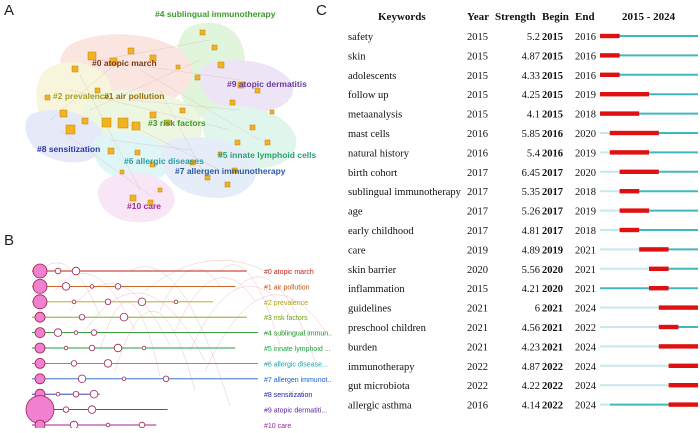 This screenshot has height=433, width=700. Describe the element at coordinates (523, 56) in the screenshot. I see `burst-row: skin 2015 4.87 2015 2016` at that location.